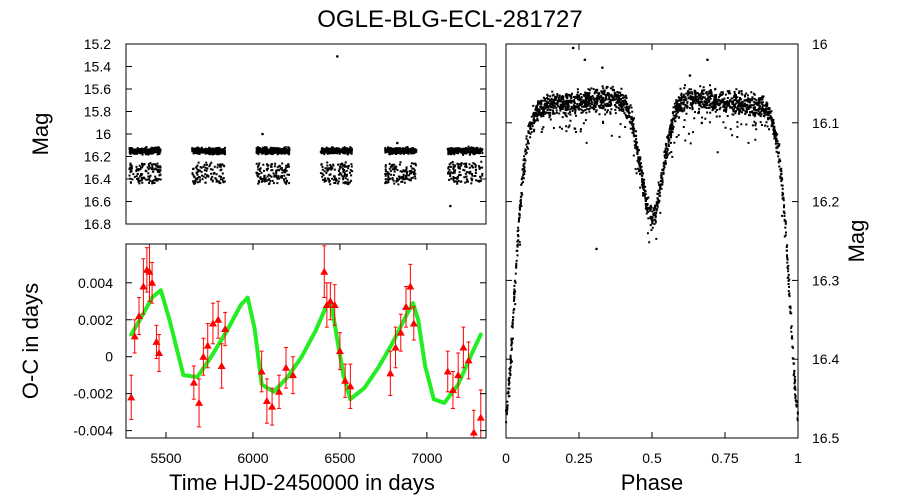 This screenshot has height=500, width=900. What do you see at coordinates (825, 123) in the screenshot?
I see `phase-y-tick-label: 16.1` at bounding box center [825, 123].